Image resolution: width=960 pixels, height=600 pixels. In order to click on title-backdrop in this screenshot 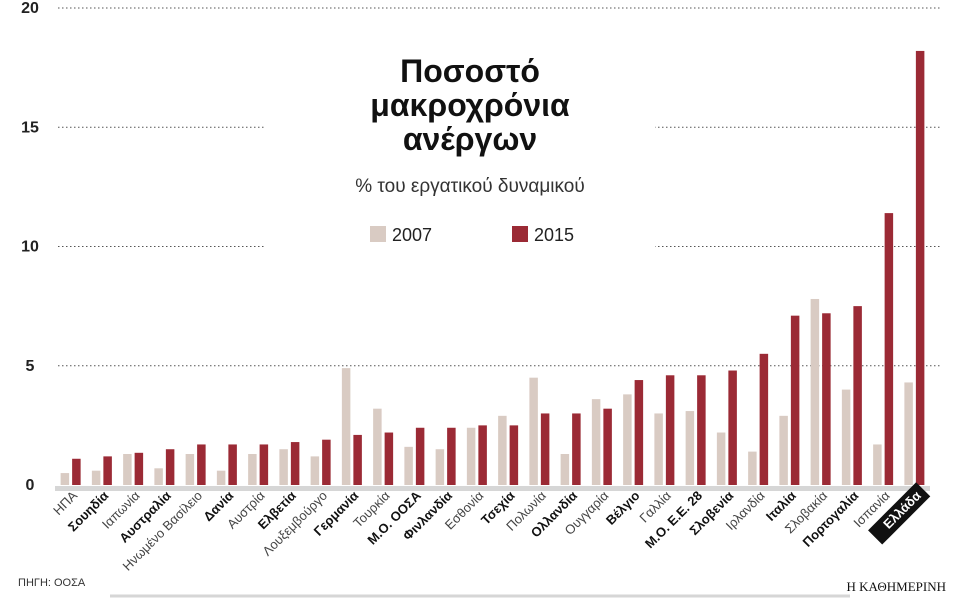, I will do `click(460, 147)`.